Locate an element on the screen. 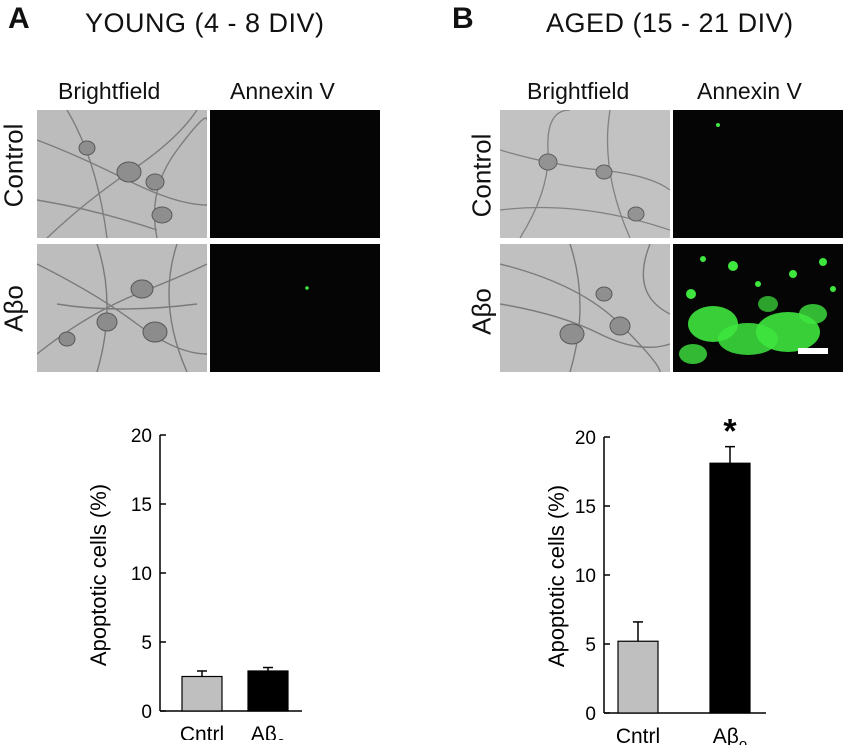 Image resolution: width=850 pixels, height=754 pixels. panel-a-abeta-annexin-image is located at coordinates (295, 308).